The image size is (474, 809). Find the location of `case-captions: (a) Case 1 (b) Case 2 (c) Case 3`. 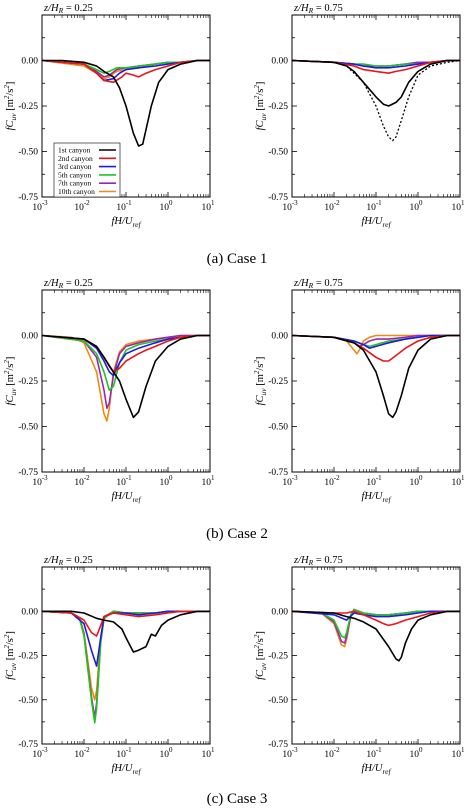

case-captions: (a) Case 1 (b) Case 2 (c) Case 3 is located at coordinates (237, 529).